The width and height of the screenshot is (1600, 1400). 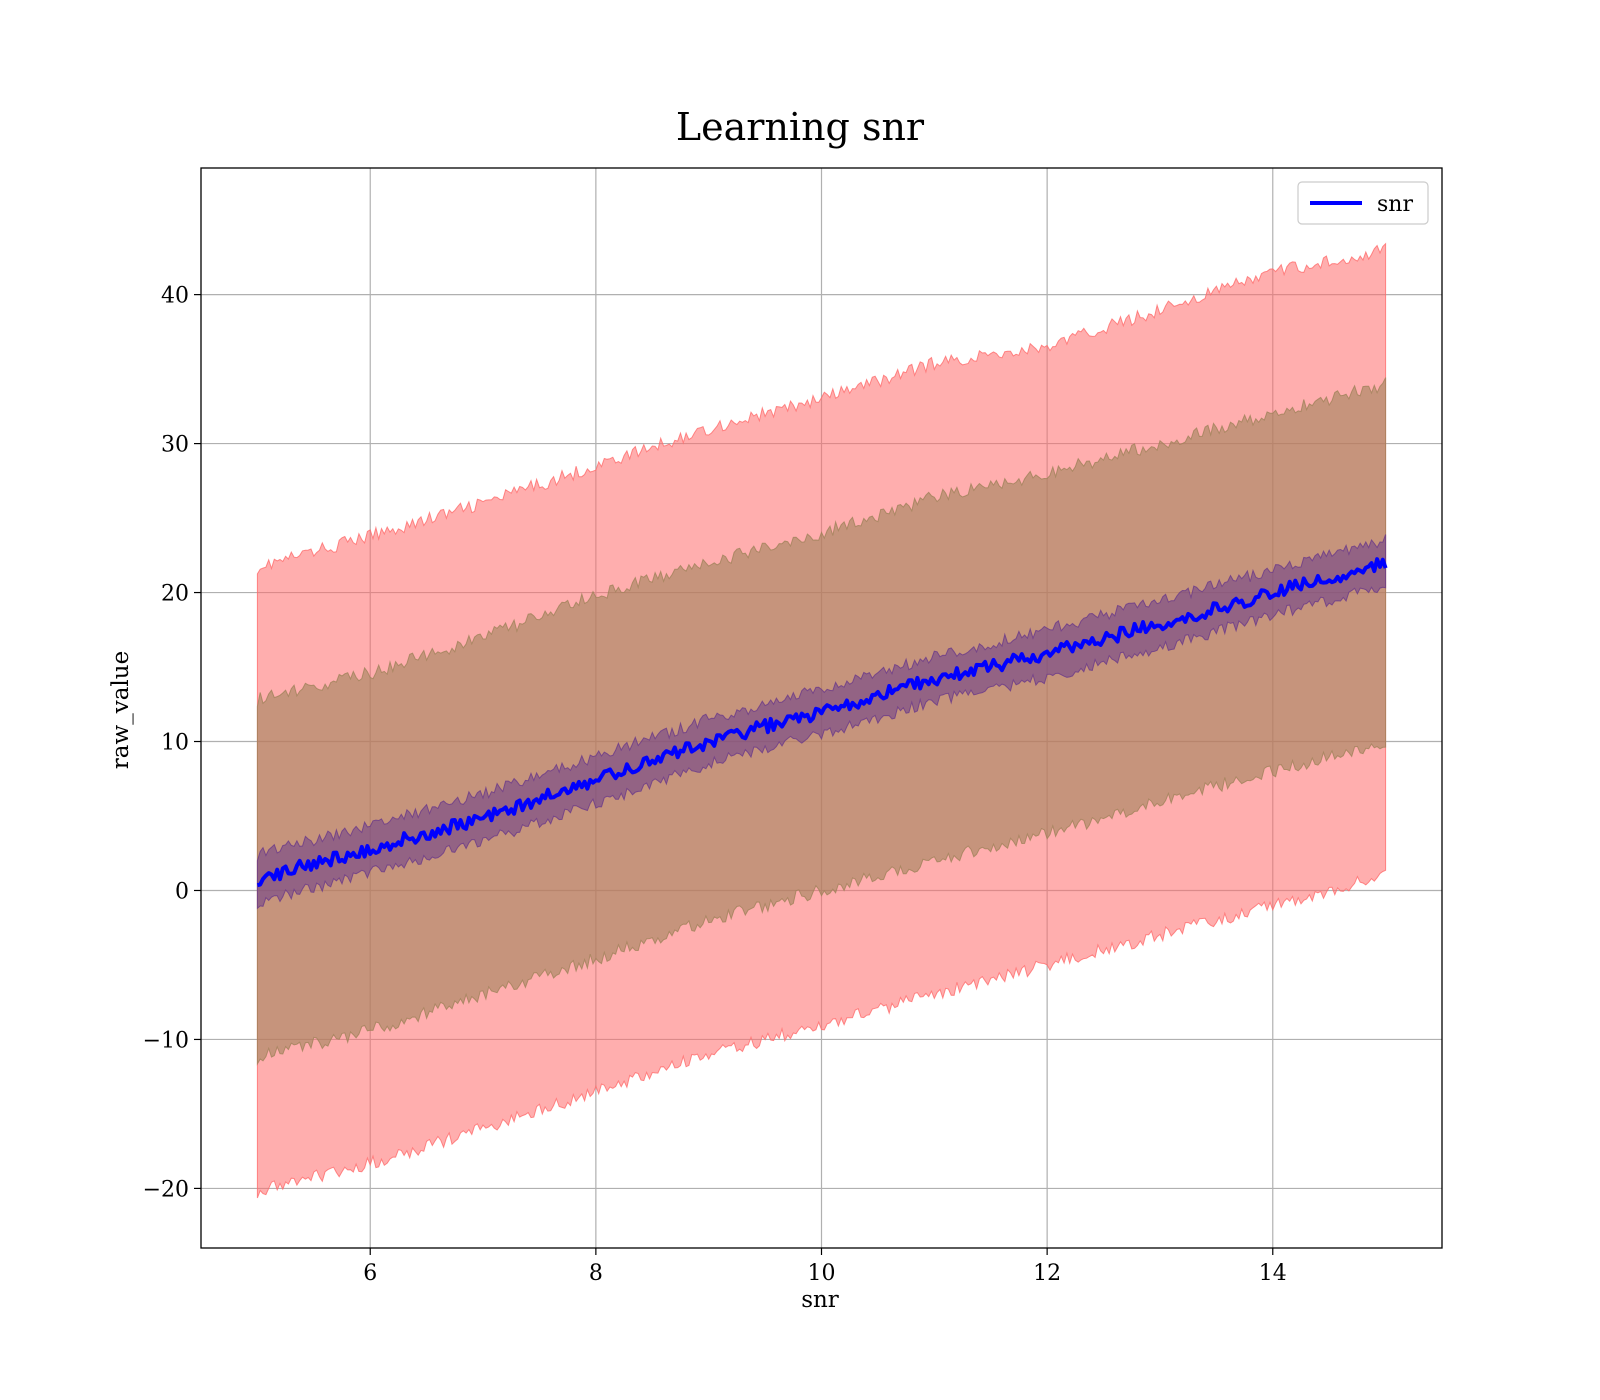 I want to click on y-tick-label-3: 10, so click(x=175, y=743).